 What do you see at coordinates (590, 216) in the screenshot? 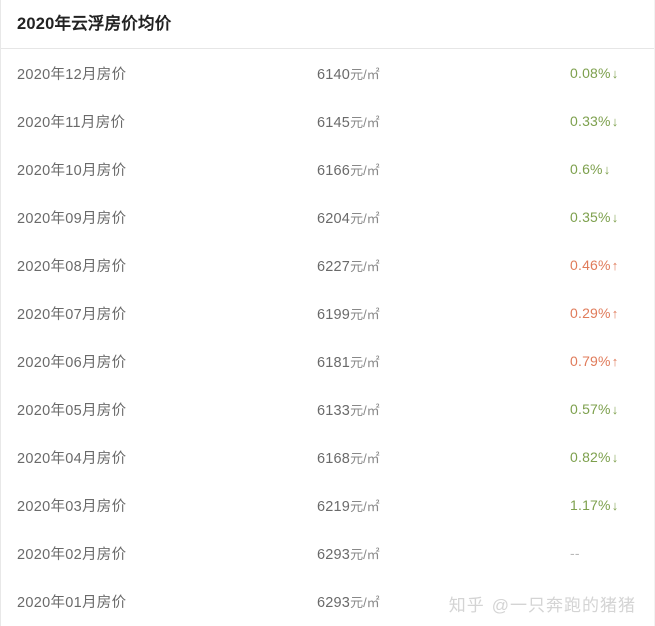
I see `change-value: 0.35%` at bounding box center [590, 216].